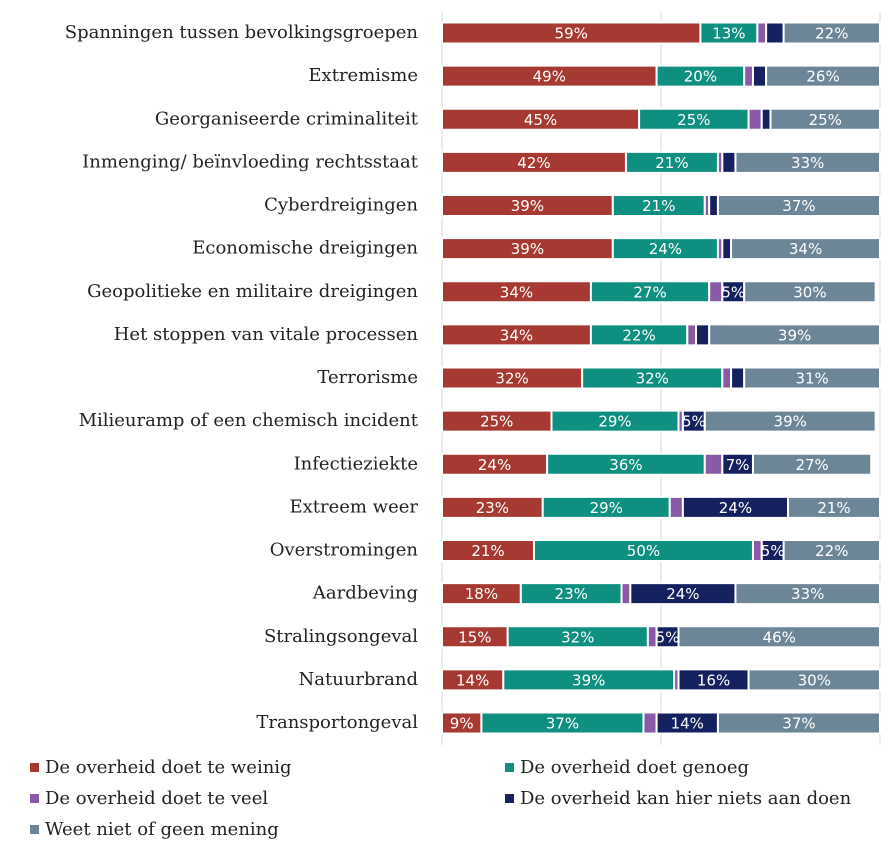 The height and width of the screenshot is (842, 895). What do you see at coordinates (571, 34) in the screenshot?
I see `value-label: 59%` at bounding box center [571, 34].